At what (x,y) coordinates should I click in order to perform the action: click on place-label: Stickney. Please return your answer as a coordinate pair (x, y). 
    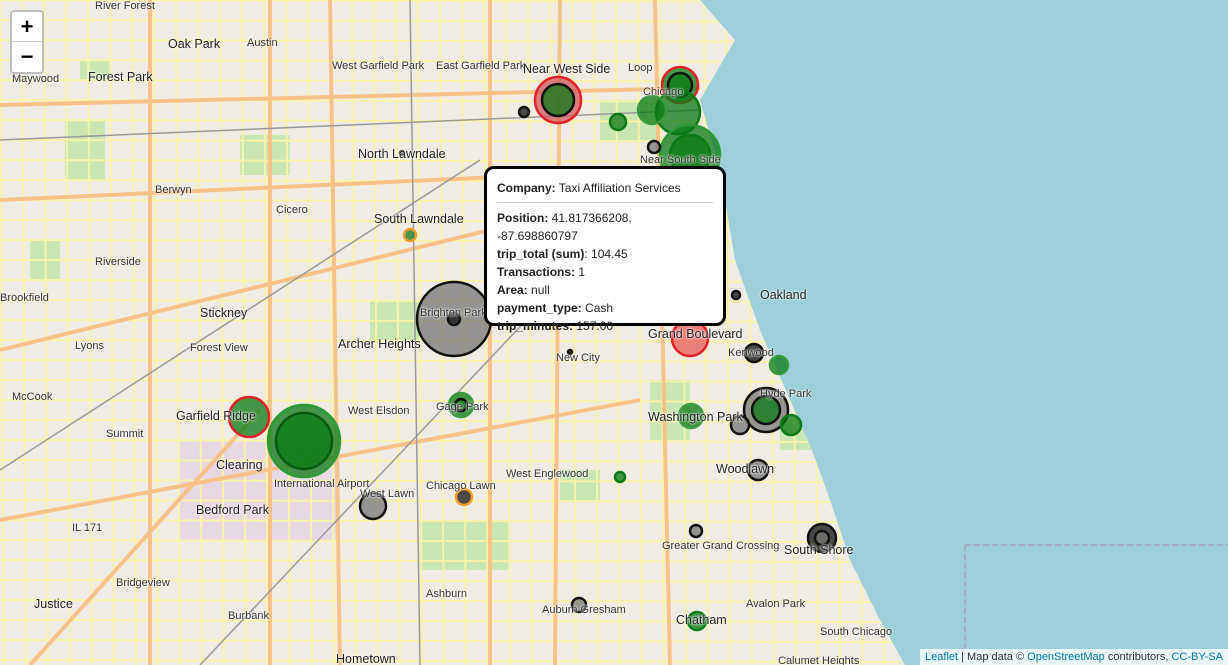
    Looking at the image, I should click on (224, 313).